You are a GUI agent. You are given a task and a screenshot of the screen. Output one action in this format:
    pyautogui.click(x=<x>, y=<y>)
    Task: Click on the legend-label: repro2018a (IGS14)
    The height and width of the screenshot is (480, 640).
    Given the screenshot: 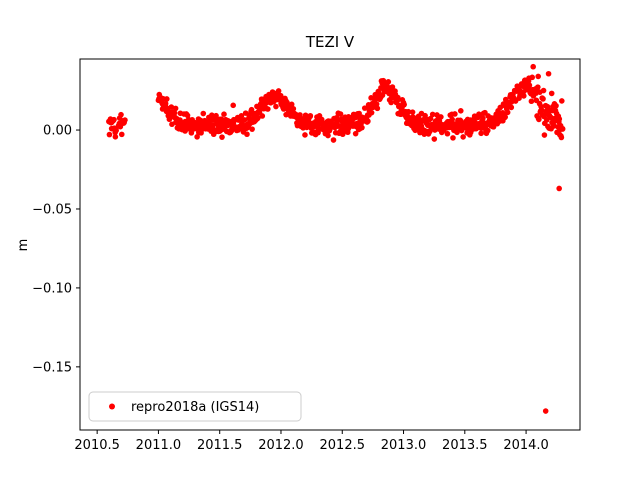 What is the action you would take?
    pyautogui.click(x=195, y=407)
    